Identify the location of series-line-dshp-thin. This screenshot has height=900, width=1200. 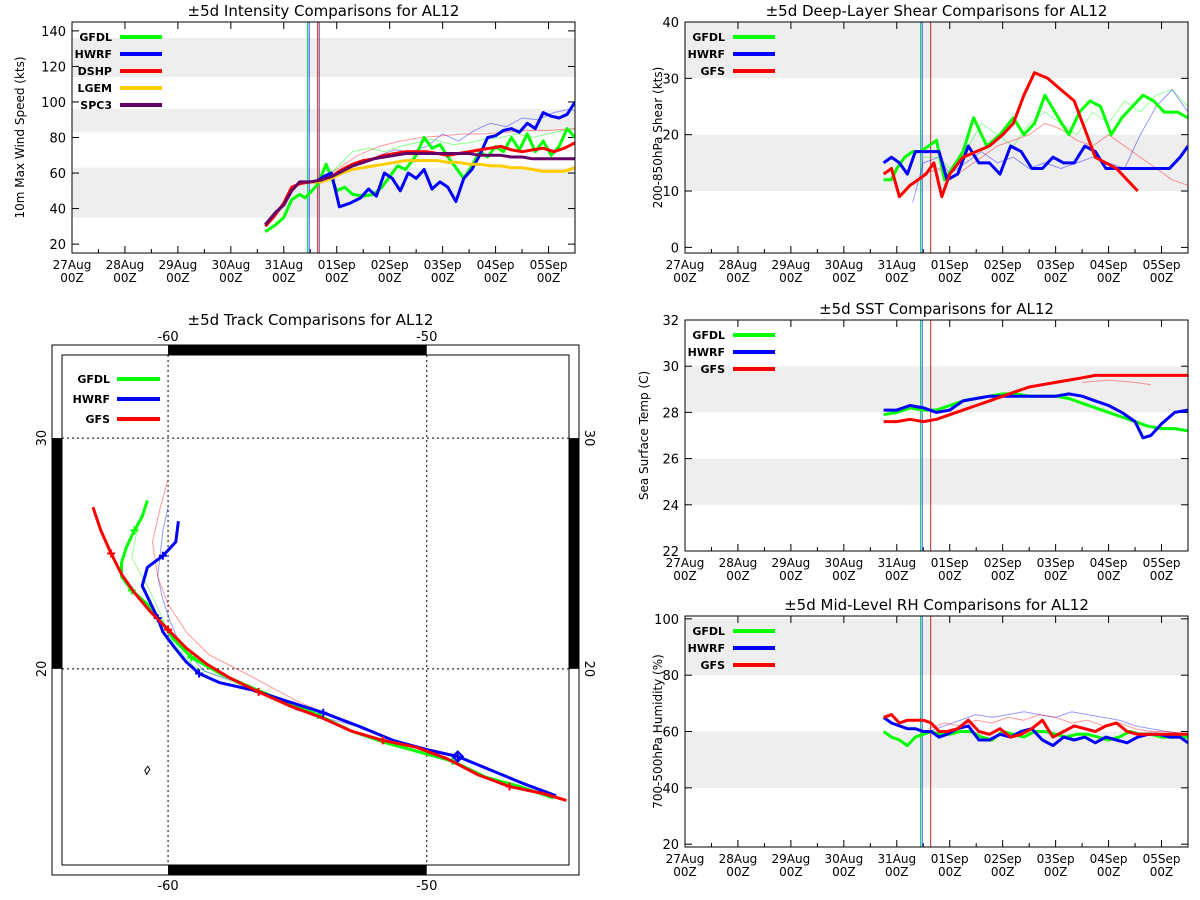
(445, 155).